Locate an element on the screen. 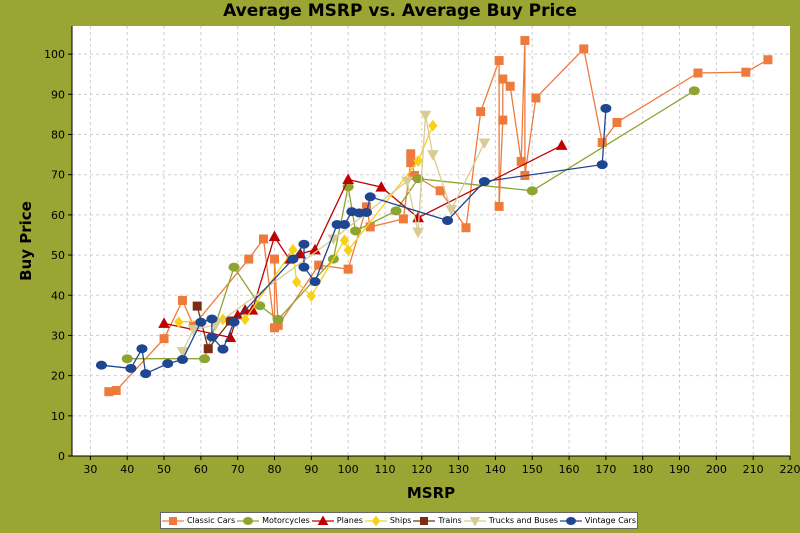 The width and height of the screenshot is (800, 533). x-tick-label: 170 is located at coordinates (605, 469).